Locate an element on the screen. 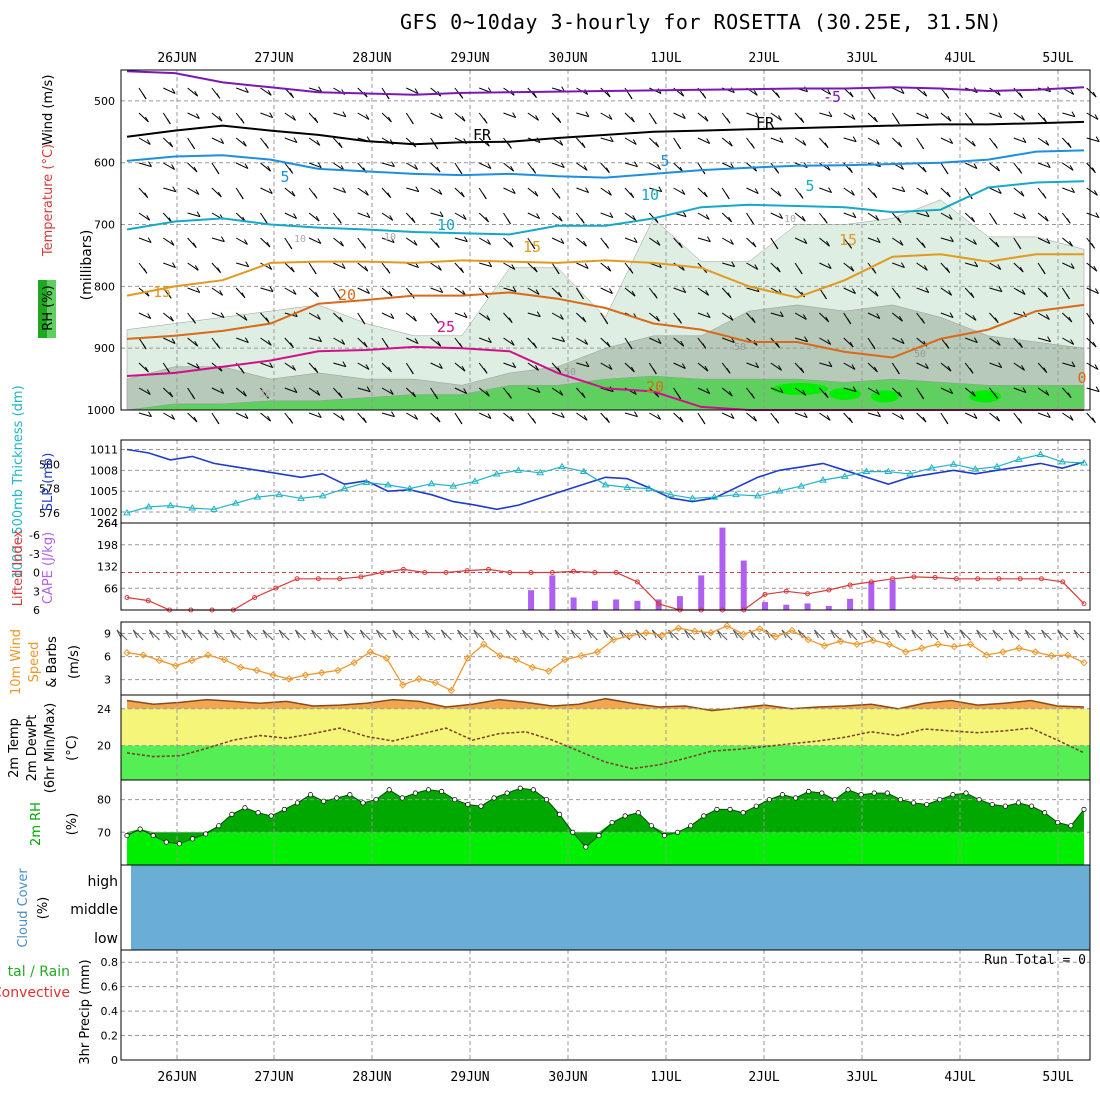 Image resolution: width=1100 pixels, height=1100 pixels. wind-barbs-label: & Barbs is located at coordinates (52, 662).